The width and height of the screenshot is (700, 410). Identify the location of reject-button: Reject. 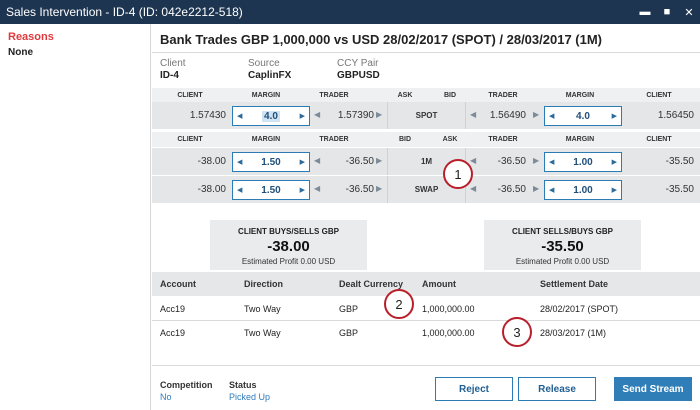
(474, 389).